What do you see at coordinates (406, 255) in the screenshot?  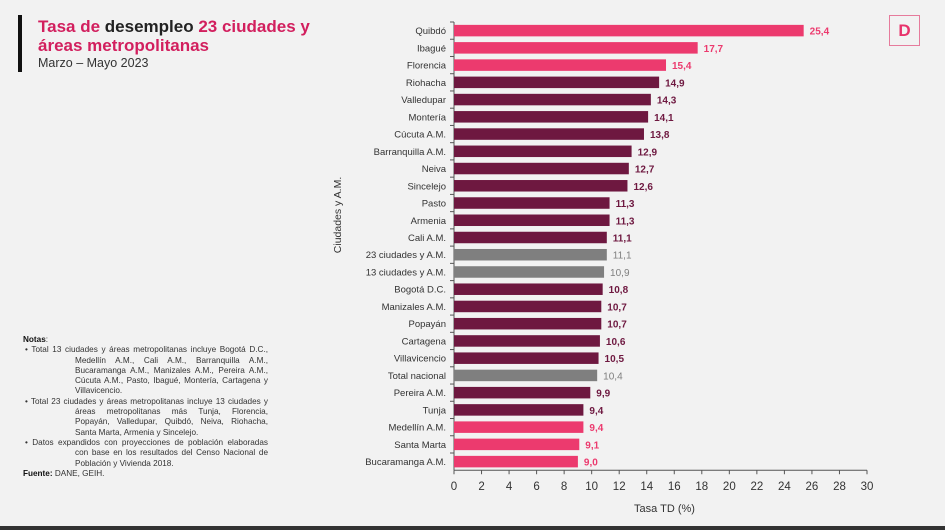 I see `category-label: 23 ciudades y A.M.` at bounding box center [406, 255].